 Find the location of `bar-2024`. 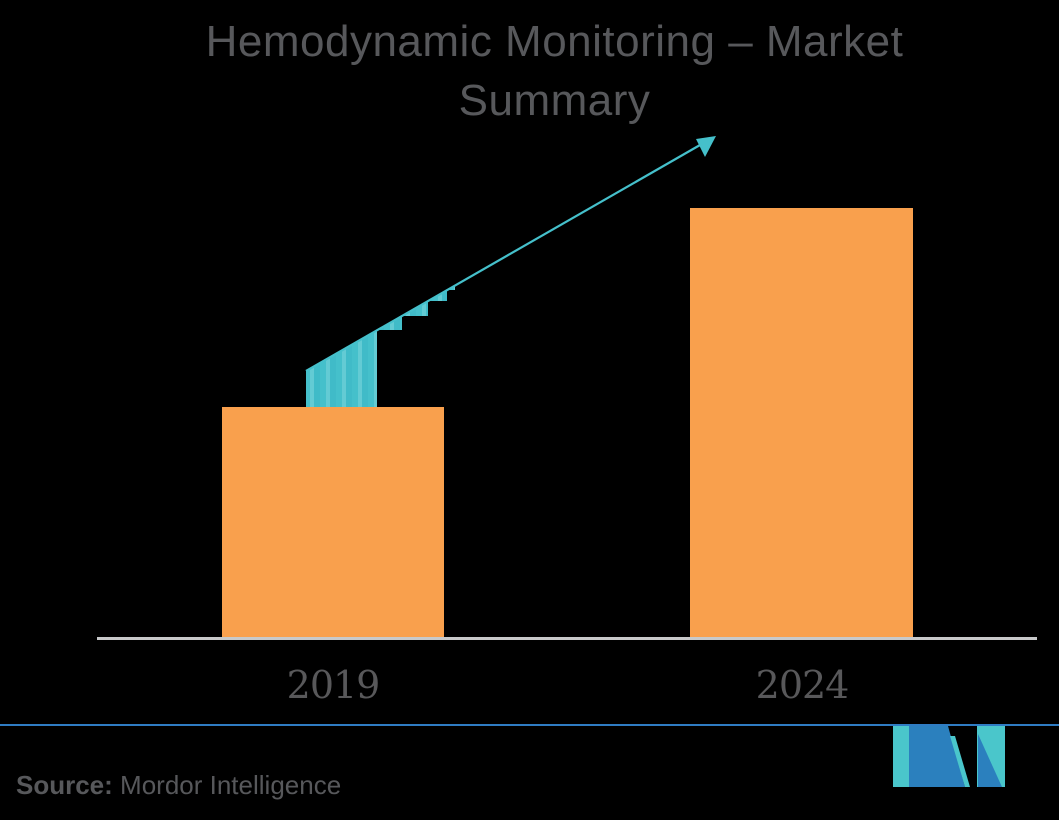

bar-2024 is located at coordinates (801, 422).